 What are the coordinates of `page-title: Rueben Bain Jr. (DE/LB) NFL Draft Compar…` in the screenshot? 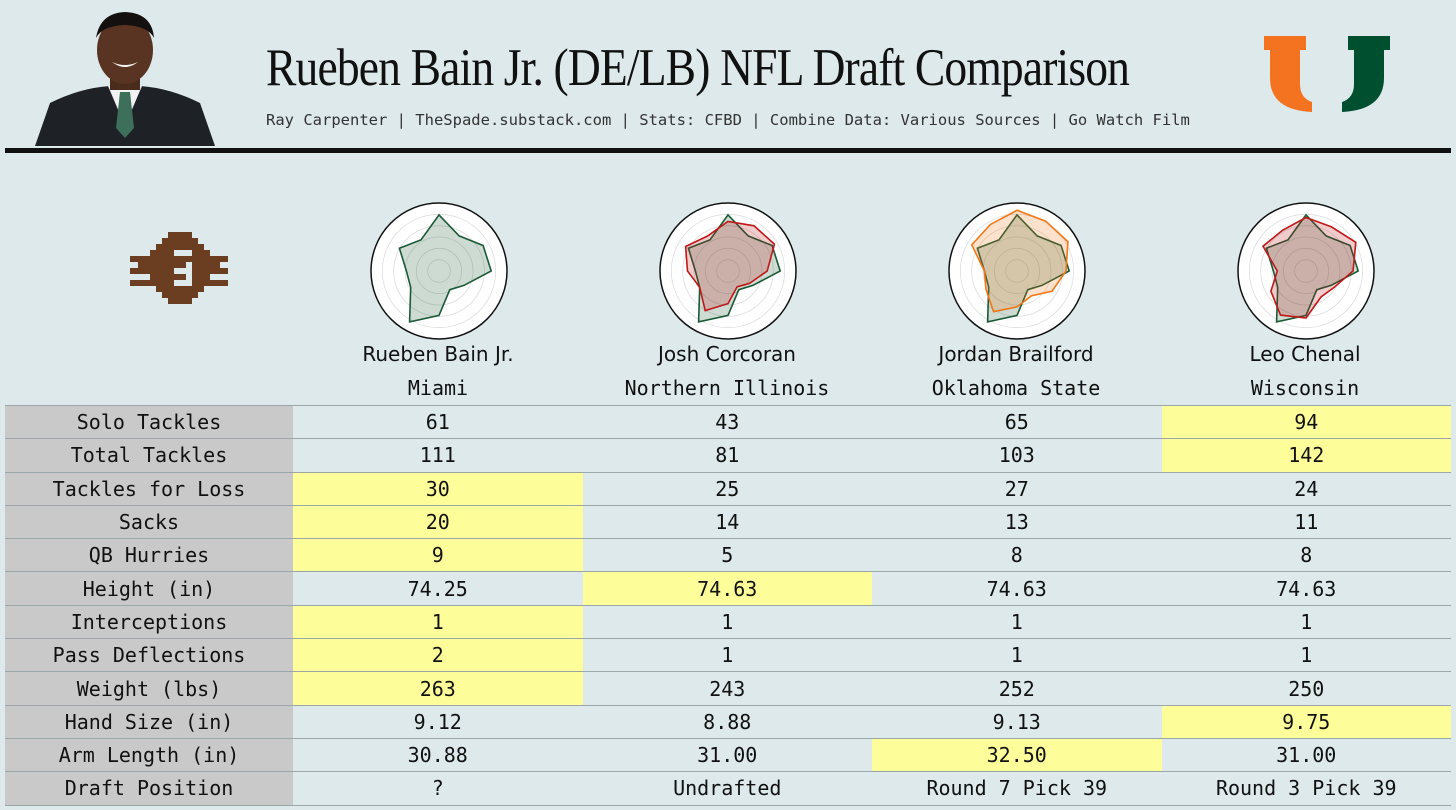 It's located at (698, 68).